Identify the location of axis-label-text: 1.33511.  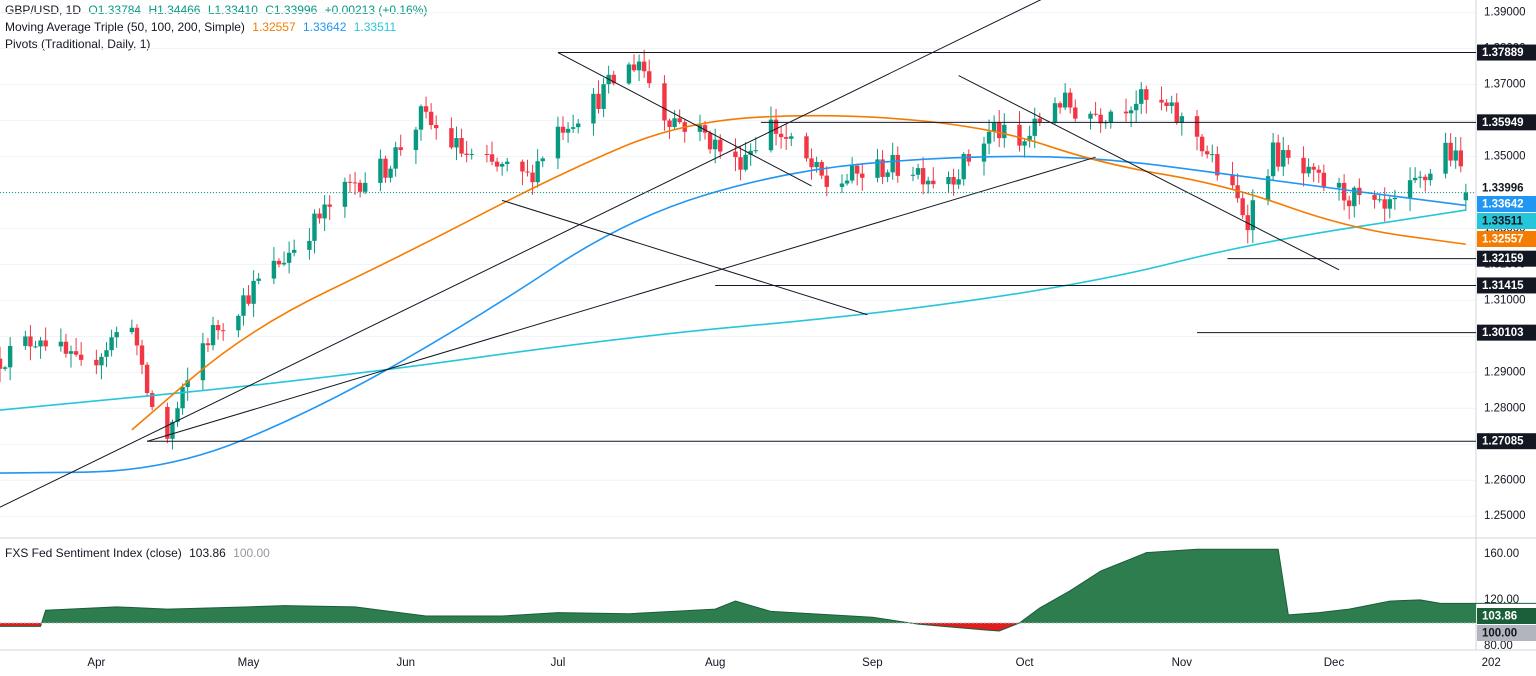
(1503, 222).